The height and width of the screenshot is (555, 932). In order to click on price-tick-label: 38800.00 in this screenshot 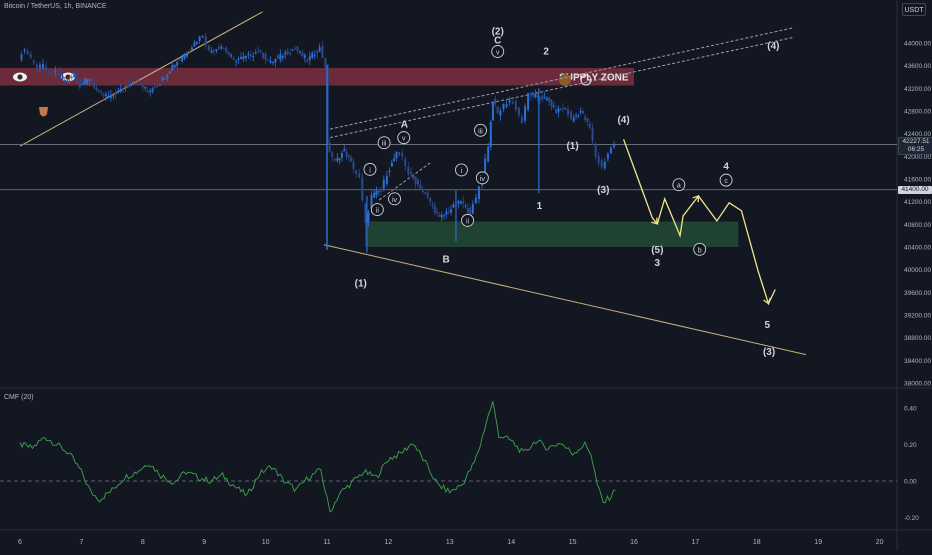, I will do `click(917, 338)`.